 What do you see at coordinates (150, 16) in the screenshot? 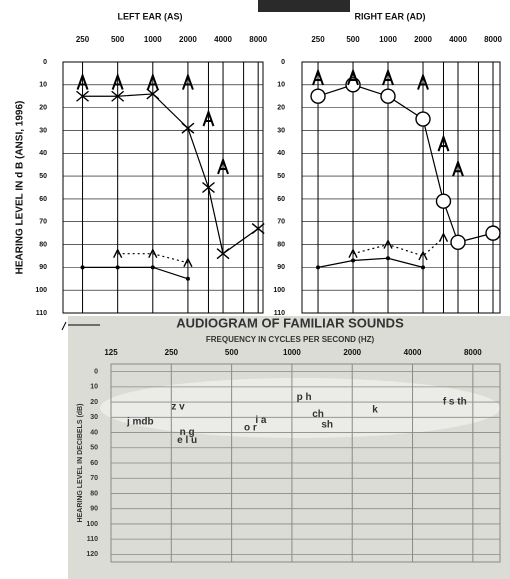
I see `chart-title: LEFT EAR (AS)` at bounding box center [150, 16].